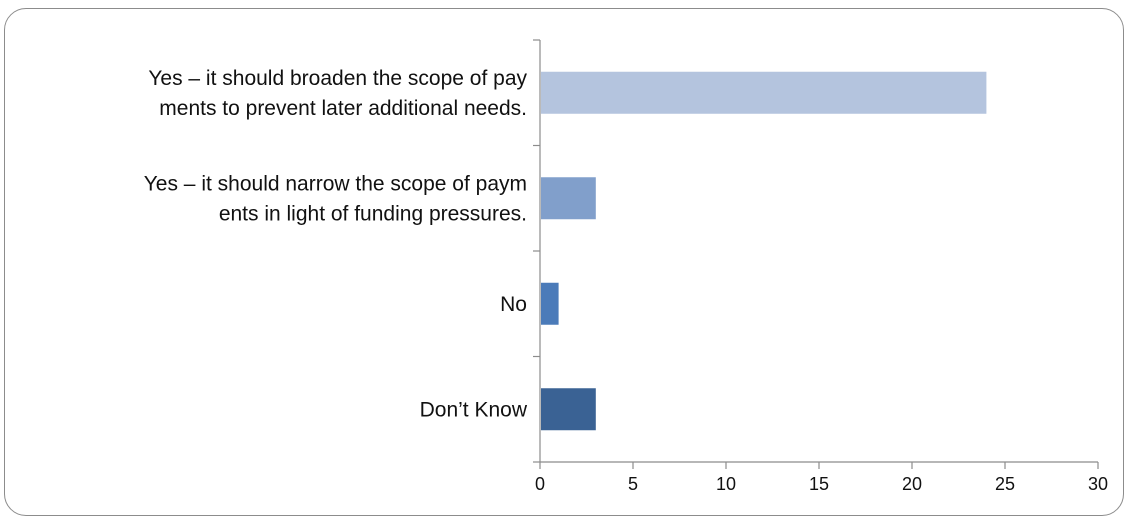  What do you see at coordinates (513, 304) in the screenshot?
I see `category-label: No` at bounding box center [513, 304].